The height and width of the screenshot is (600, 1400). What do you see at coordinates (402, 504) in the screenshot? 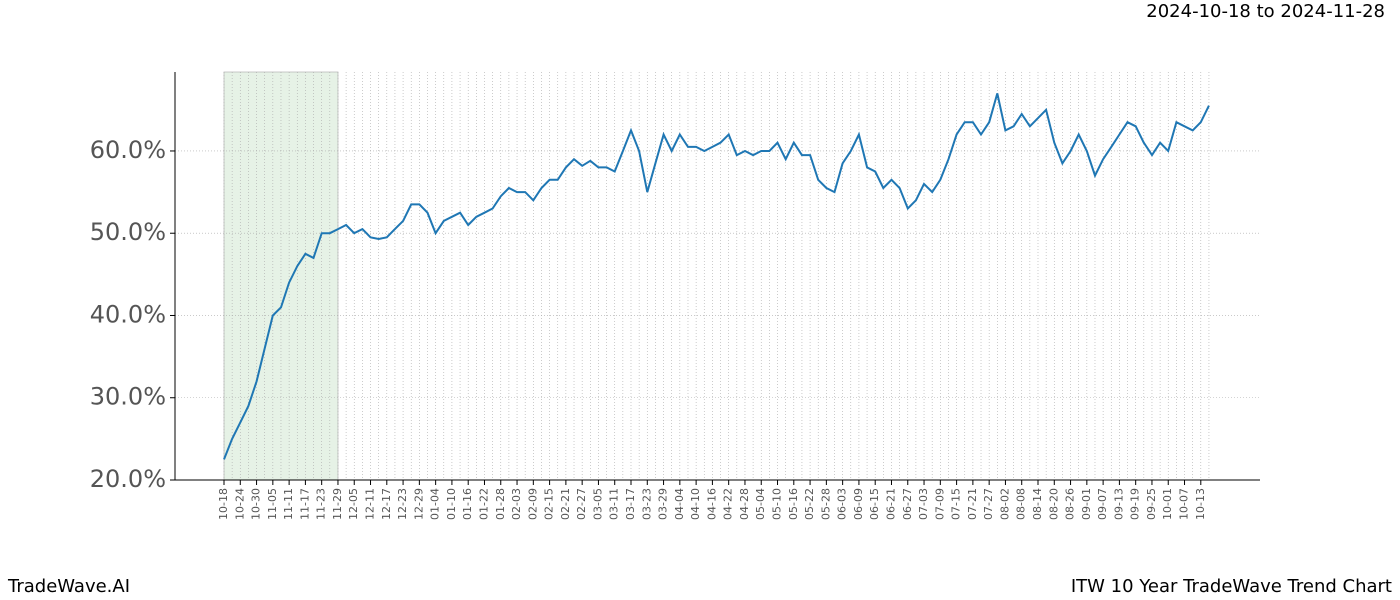
I see `x-tick-label: 12-23` at bounding box center [402, 504].